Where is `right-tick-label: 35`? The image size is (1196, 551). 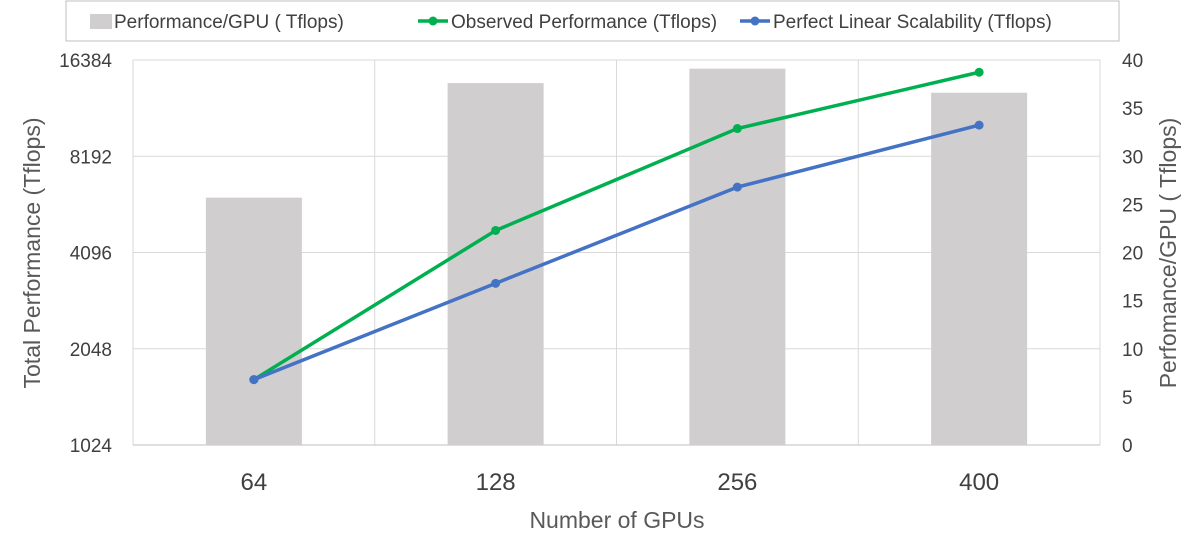 right-tick-label: 35 is located at coordinates (1132, 109).